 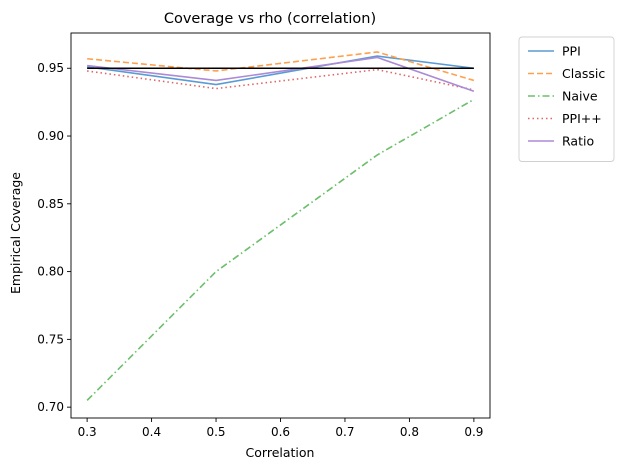 I want to click on series-line-classic, so click(x=281, y=66).